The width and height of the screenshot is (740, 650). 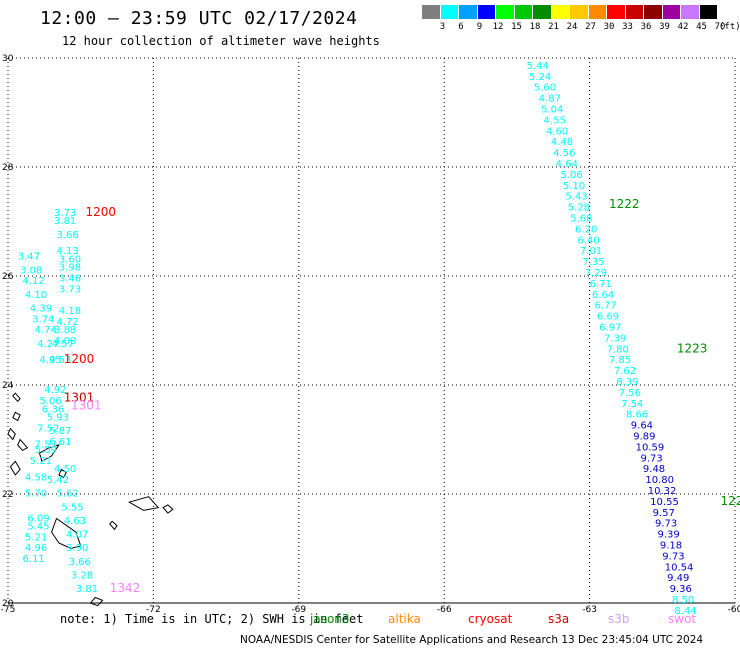 I want to click on wave-height-value: 3.47, so click(x=29, y=257).